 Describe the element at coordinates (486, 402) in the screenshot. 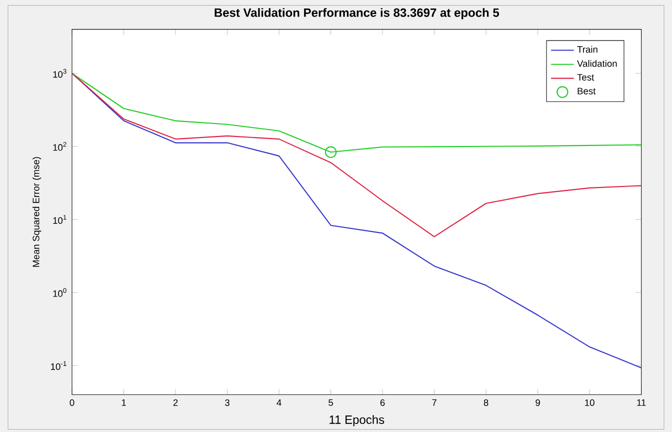

I see `x-tick-label: 8` at that location.